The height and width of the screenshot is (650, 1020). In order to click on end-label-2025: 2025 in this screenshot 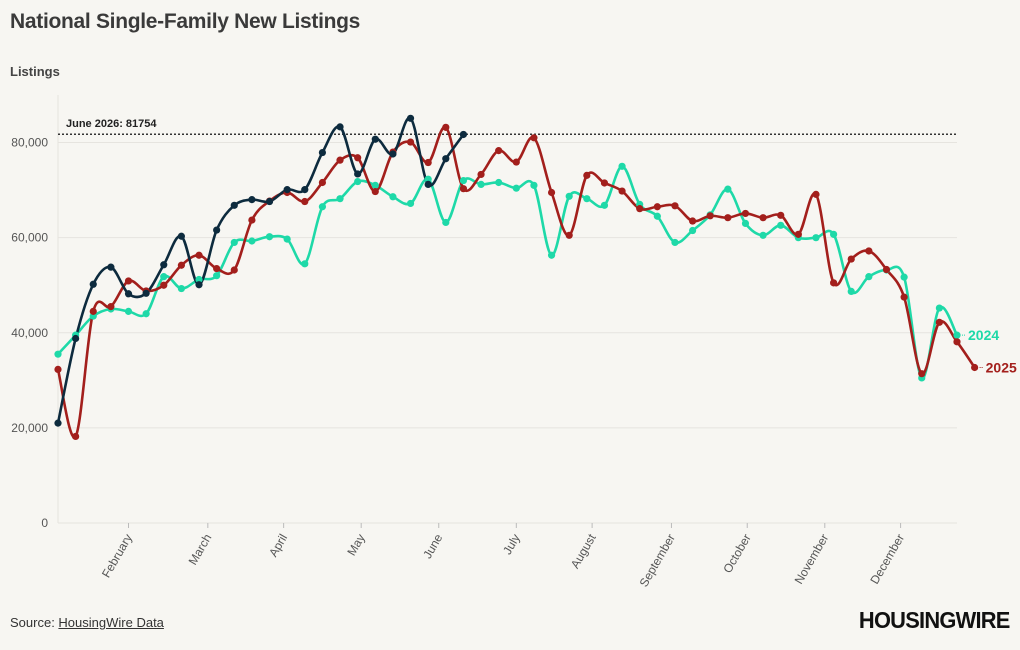, I will do `click(1001, 367)`.